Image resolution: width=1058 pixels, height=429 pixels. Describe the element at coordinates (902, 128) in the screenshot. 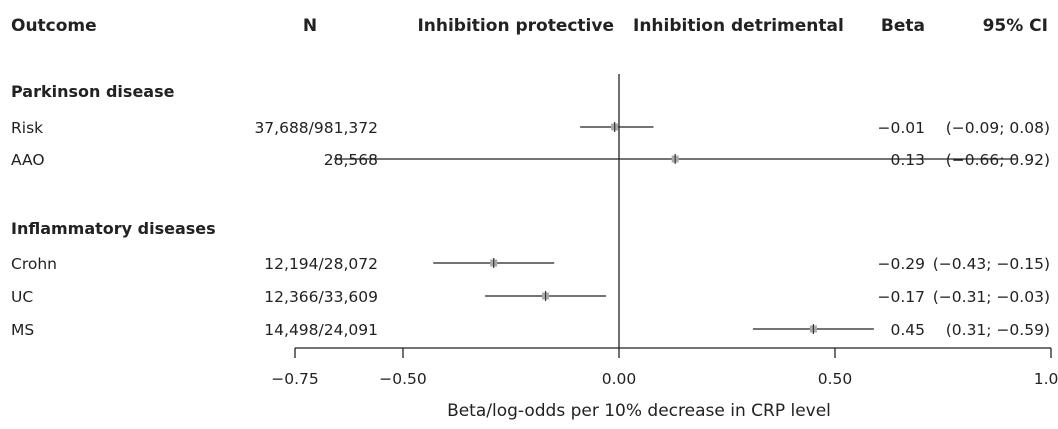

I see `row-beta-value: −0.01` at that location.